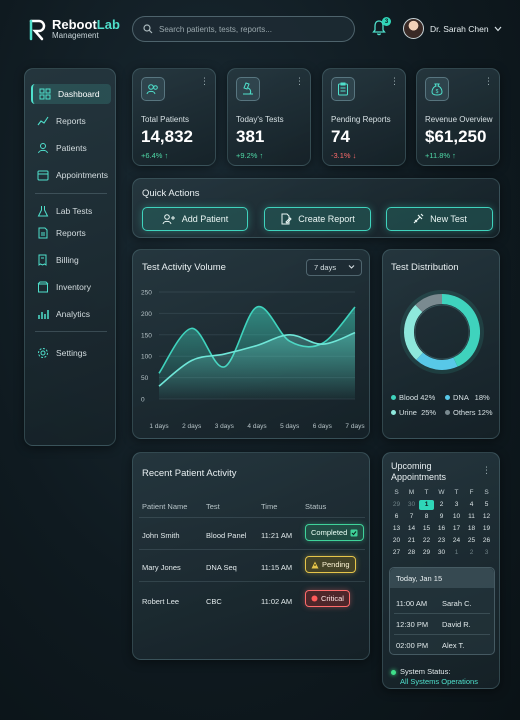 This screenshot has height=720, width=520. What do you see at coordinates (71, 211) in the screenshot?
I see `sidebar-item-lab-tests: Lab Tests` at bounding box center [71, 211].